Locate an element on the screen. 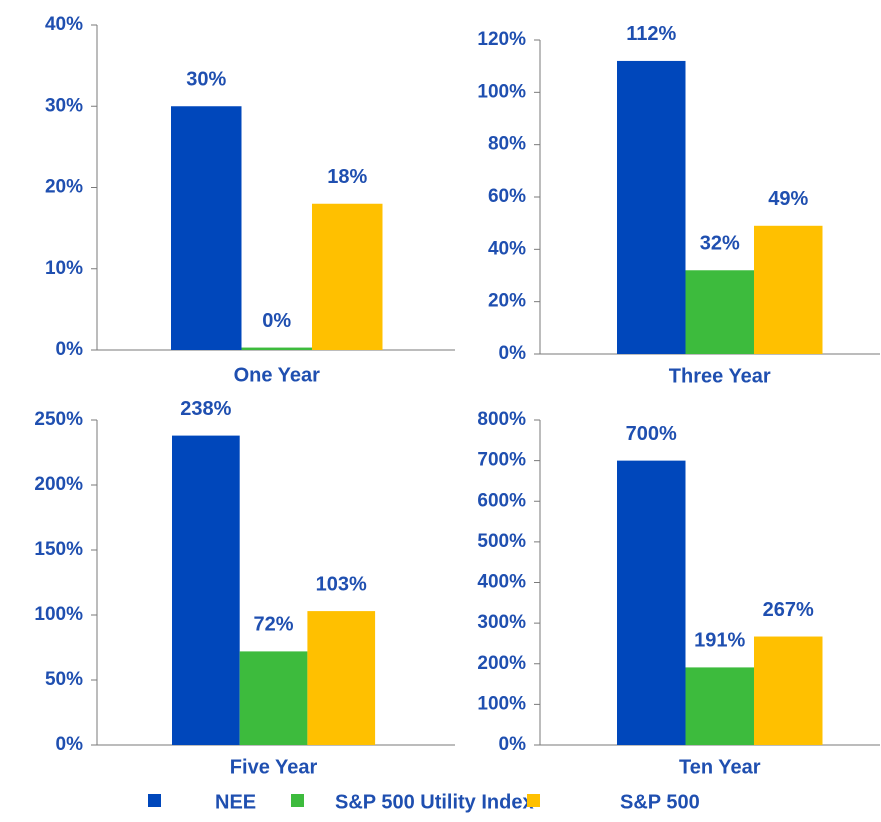 The image size is (881, 822). x-category-label: One Year is located at coordinates (277, 375).